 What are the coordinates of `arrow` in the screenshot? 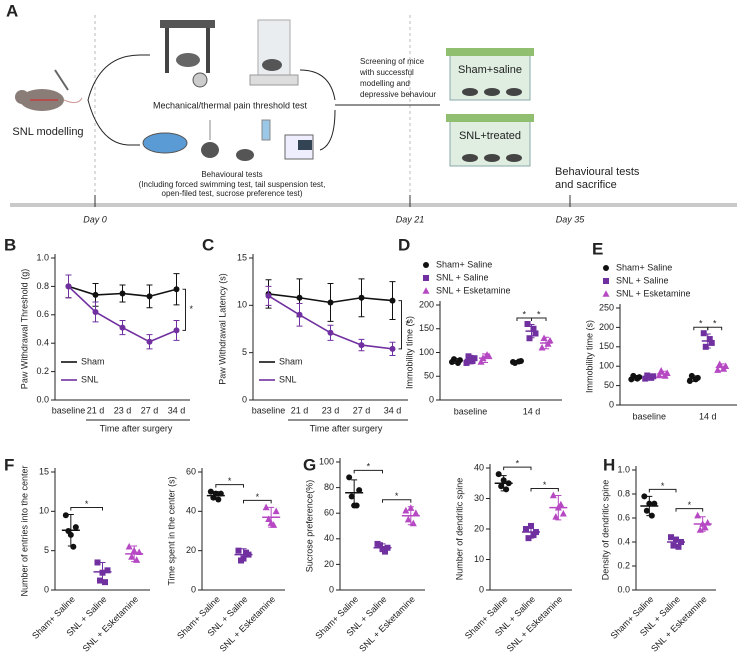 It's located at (118, 77).